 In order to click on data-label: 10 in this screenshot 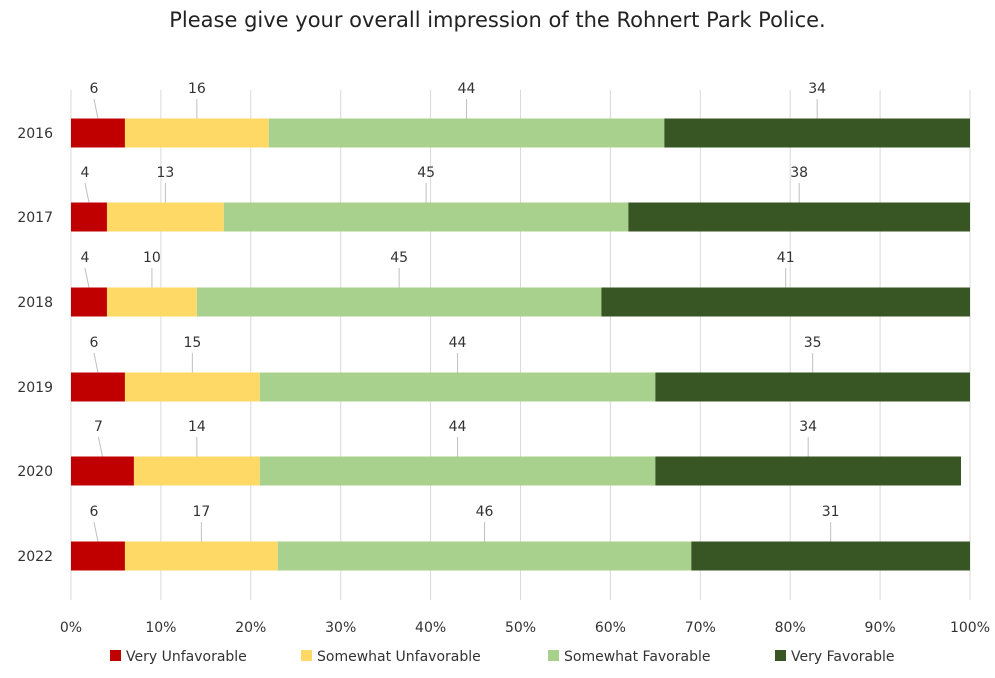, I will do `click(152, 258)`.